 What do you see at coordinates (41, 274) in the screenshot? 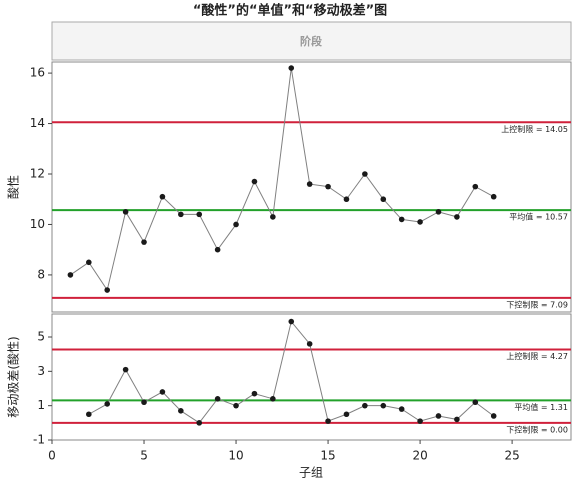
I see `y-tick-label: 8` at bounding box center [41, 274].